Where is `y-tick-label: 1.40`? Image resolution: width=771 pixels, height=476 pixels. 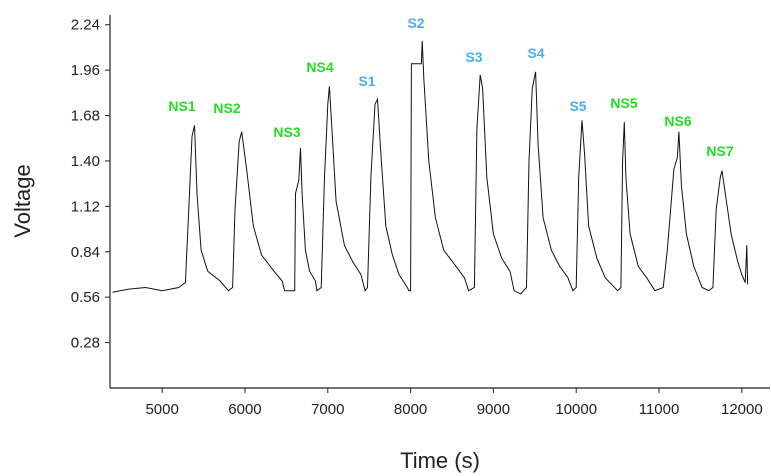 y-tick-label: 1.40 is located at coordinates (85, 161).